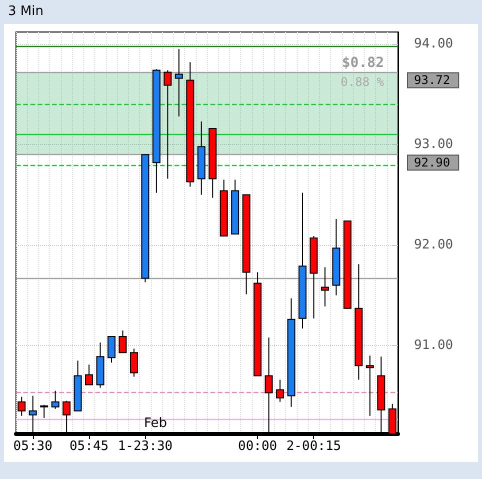 The height and width of the screenshot is (479, 482). Describe the element at coordinates (434, 245) in the screenshot. I see `y-tick-label: 92.00` at that location.